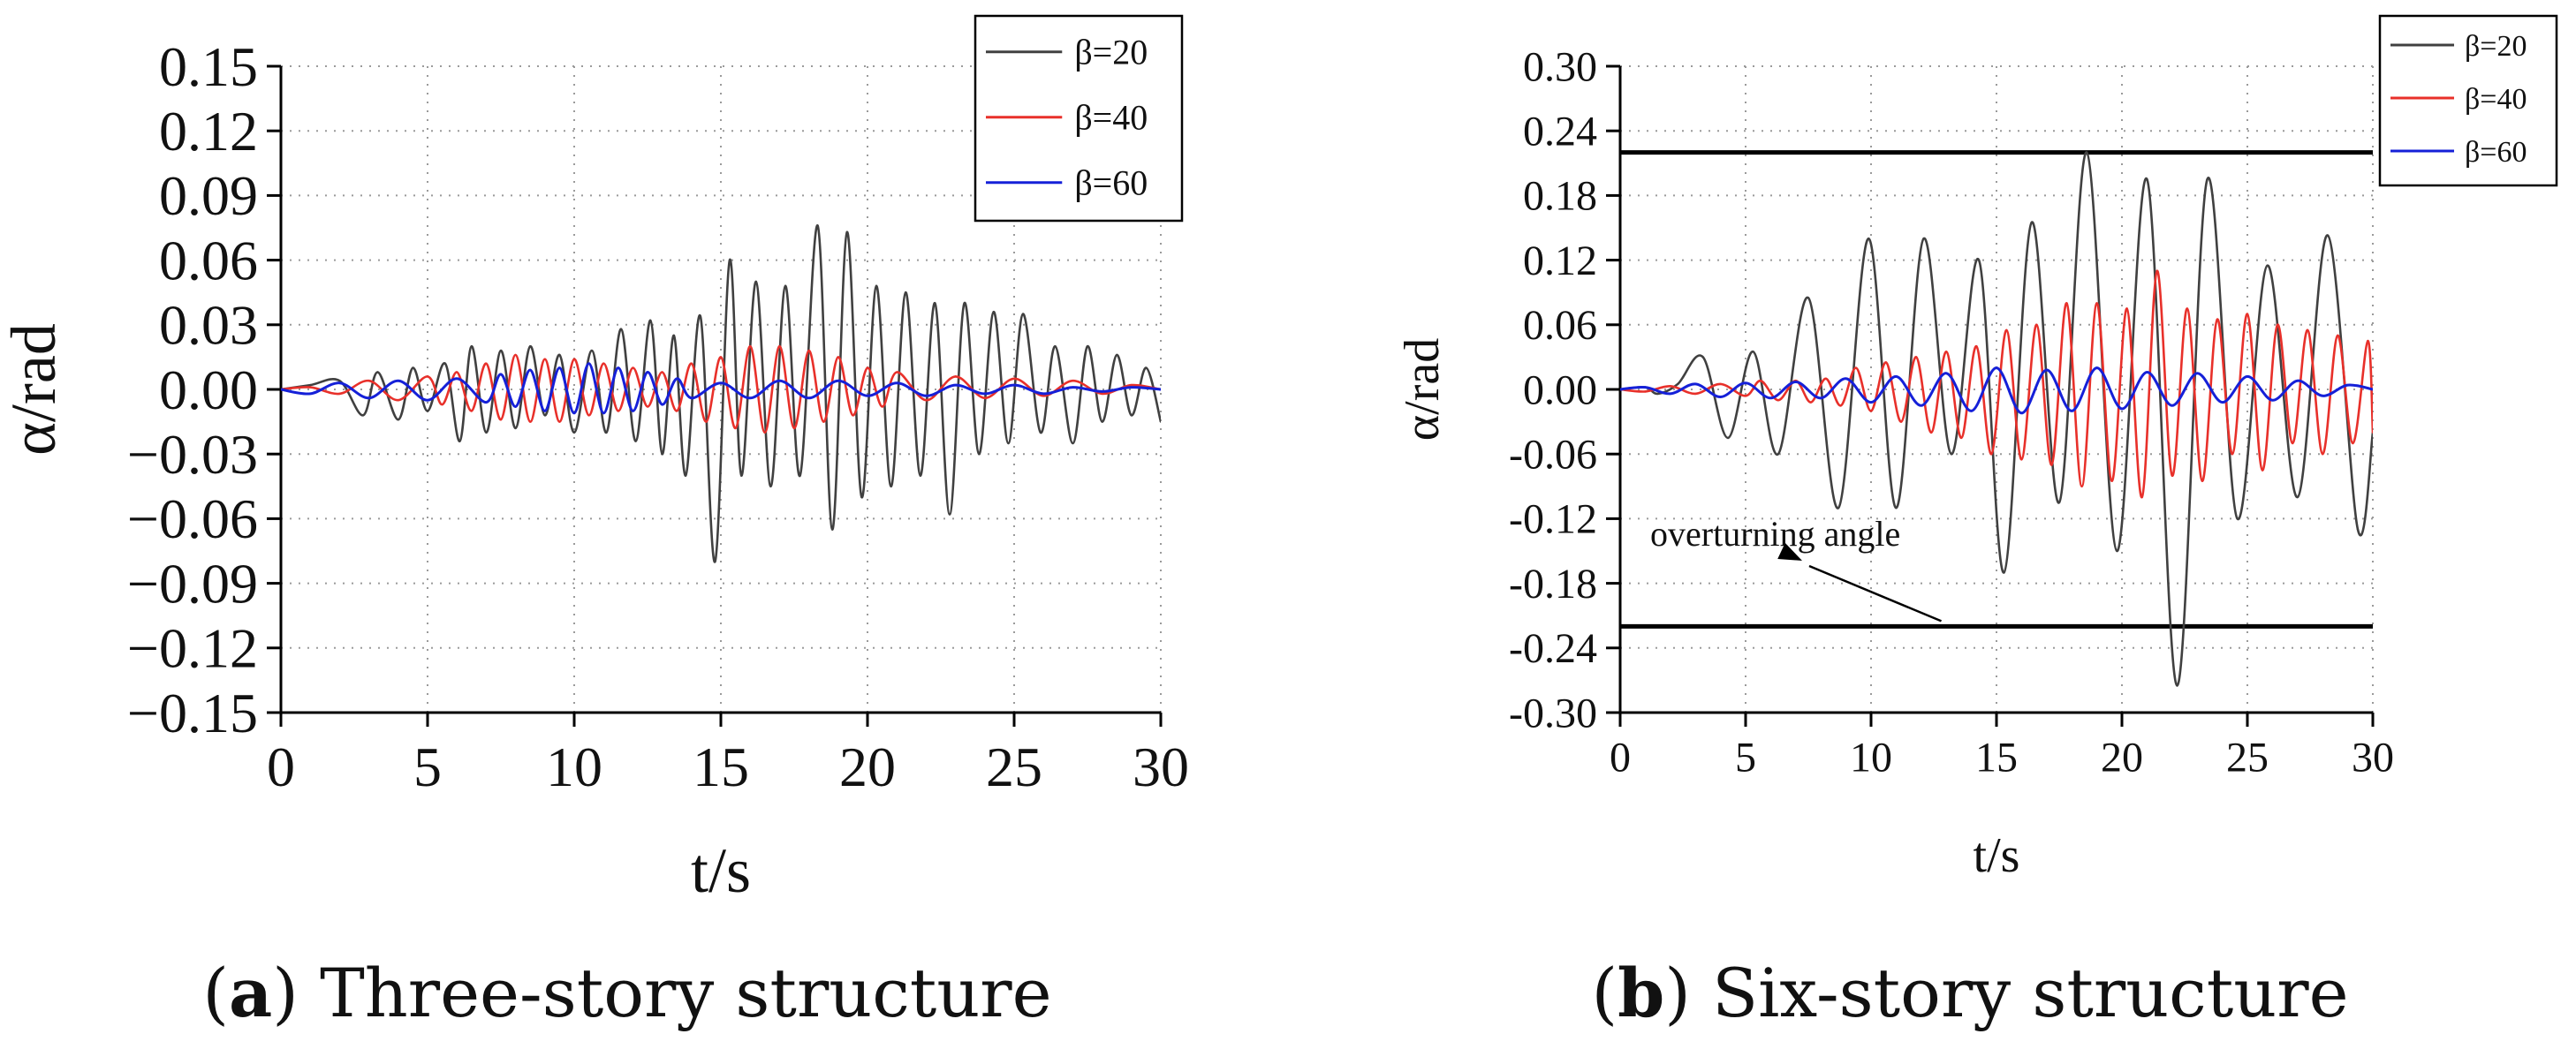 This screenshot has height=1049, width=2576. What do you see at coordinates (1553, 713) in the screenshot?
I see `y-tick-label: -0.30` at bounding box center [1553, 713].